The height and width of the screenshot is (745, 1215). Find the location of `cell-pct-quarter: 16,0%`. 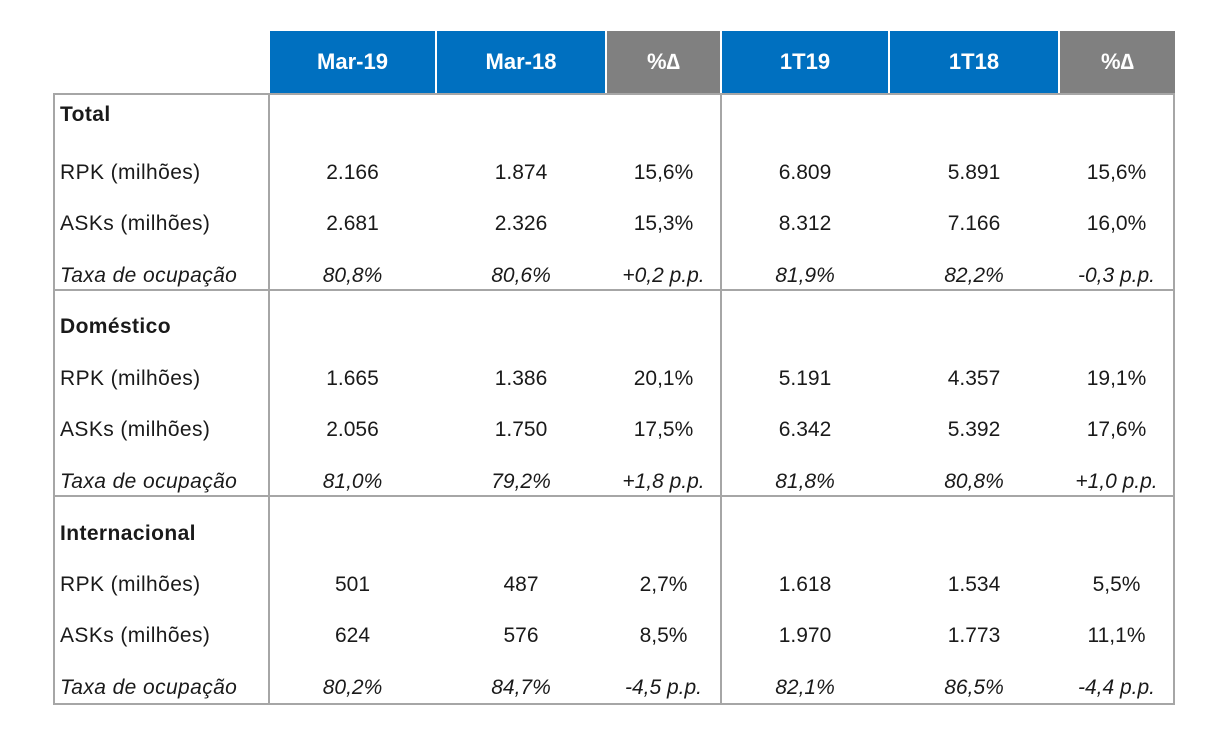

cell-pct-quarter: 16,0% is located at coordinates (1116, 223).